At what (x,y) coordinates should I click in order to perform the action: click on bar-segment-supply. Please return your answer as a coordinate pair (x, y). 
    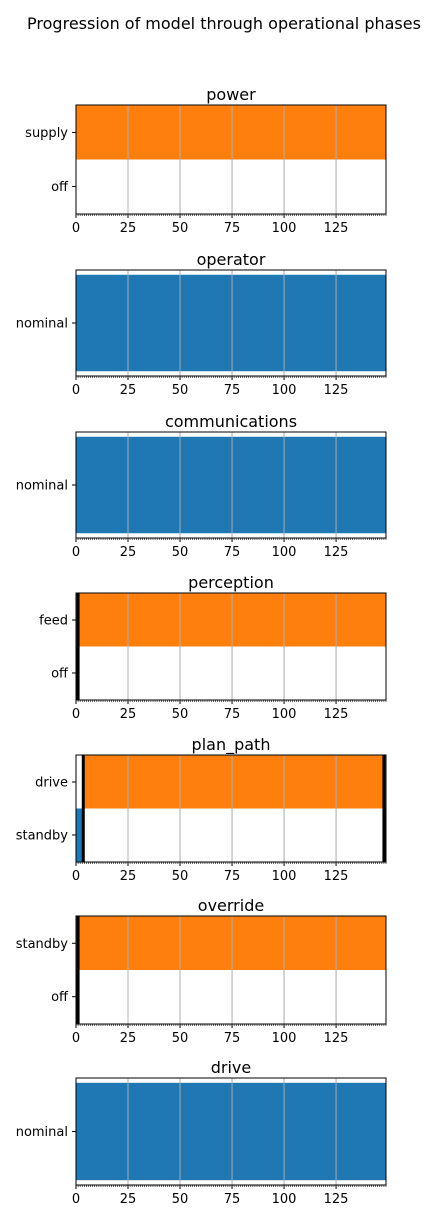
    Looking at the image, I should click on (231, 132).